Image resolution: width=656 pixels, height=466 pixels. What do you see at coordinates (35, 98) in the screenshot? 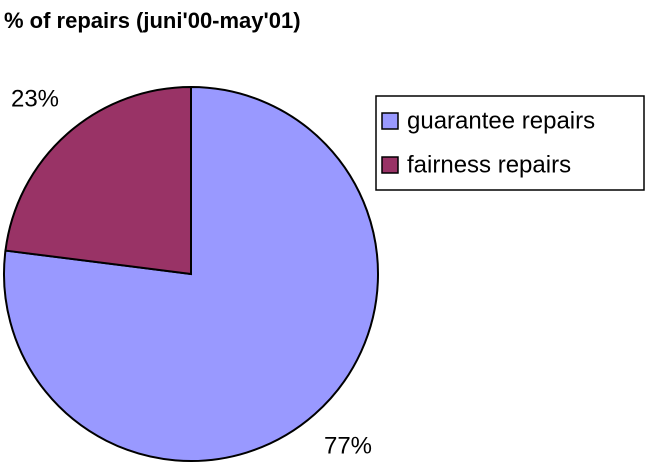
I see `data-label: 23%` at bounding box center [35, 98].